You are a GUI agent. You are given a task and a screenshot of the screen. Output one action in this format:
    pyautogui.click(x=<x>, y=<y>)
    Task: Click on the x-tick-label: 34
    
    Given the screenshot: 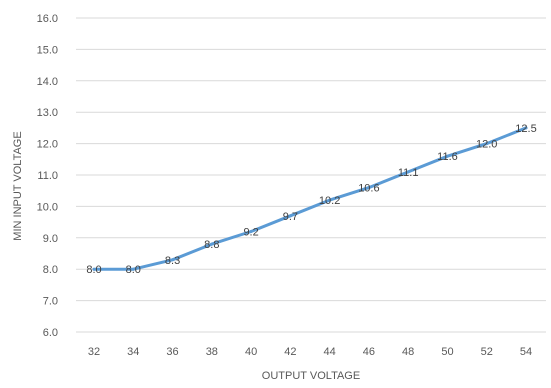 What is the action you would take?
    pyautogui.click(x=133, y=352)
    